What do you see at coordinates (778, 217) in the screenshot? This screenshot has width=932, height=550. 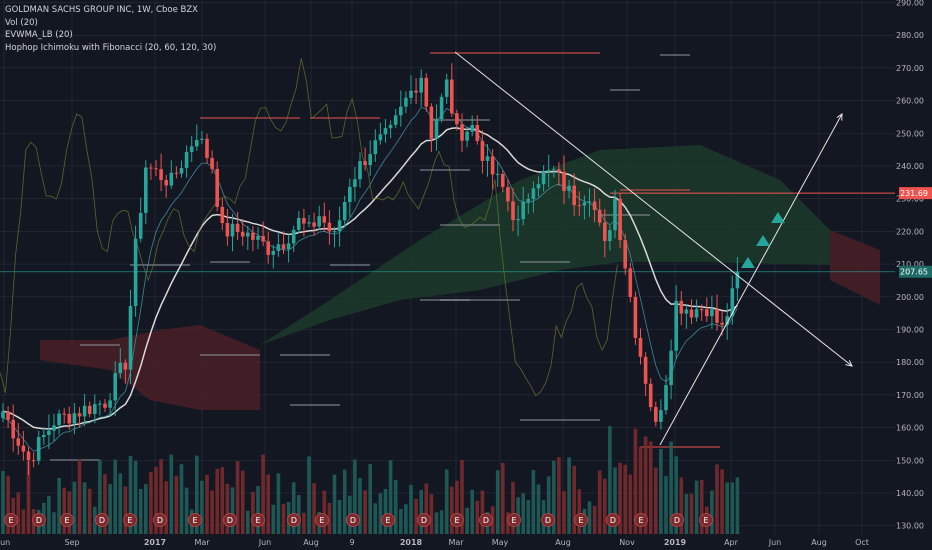 I see `buy-signal-icon` at bounding box center [778, 217].